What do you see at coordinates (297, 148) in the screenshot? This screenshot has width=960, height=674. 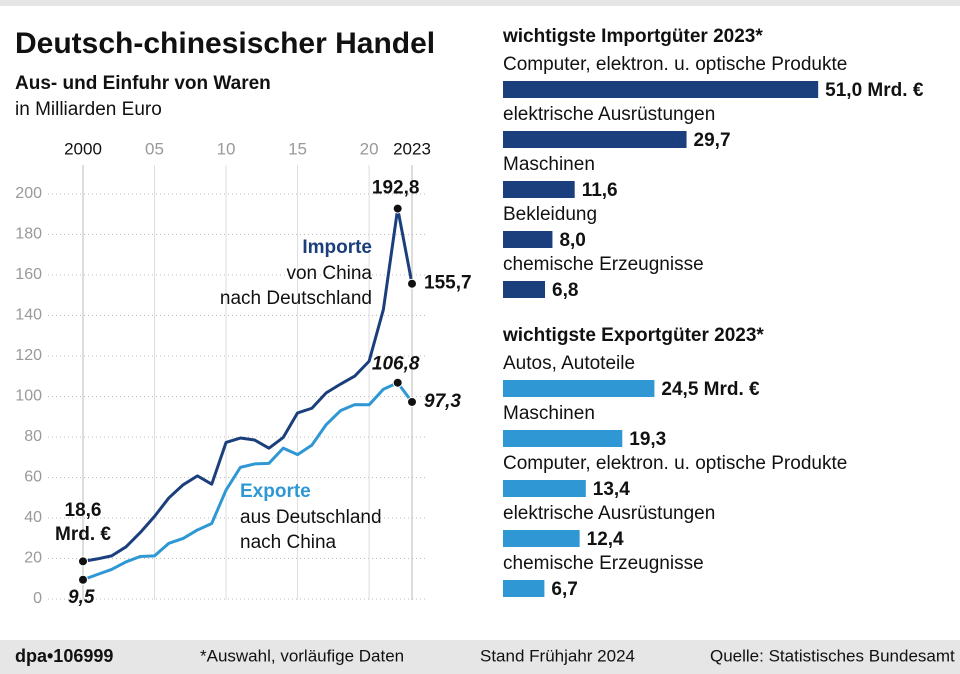 I see `x-tick-label: 15` at bounding box center [297, 148].